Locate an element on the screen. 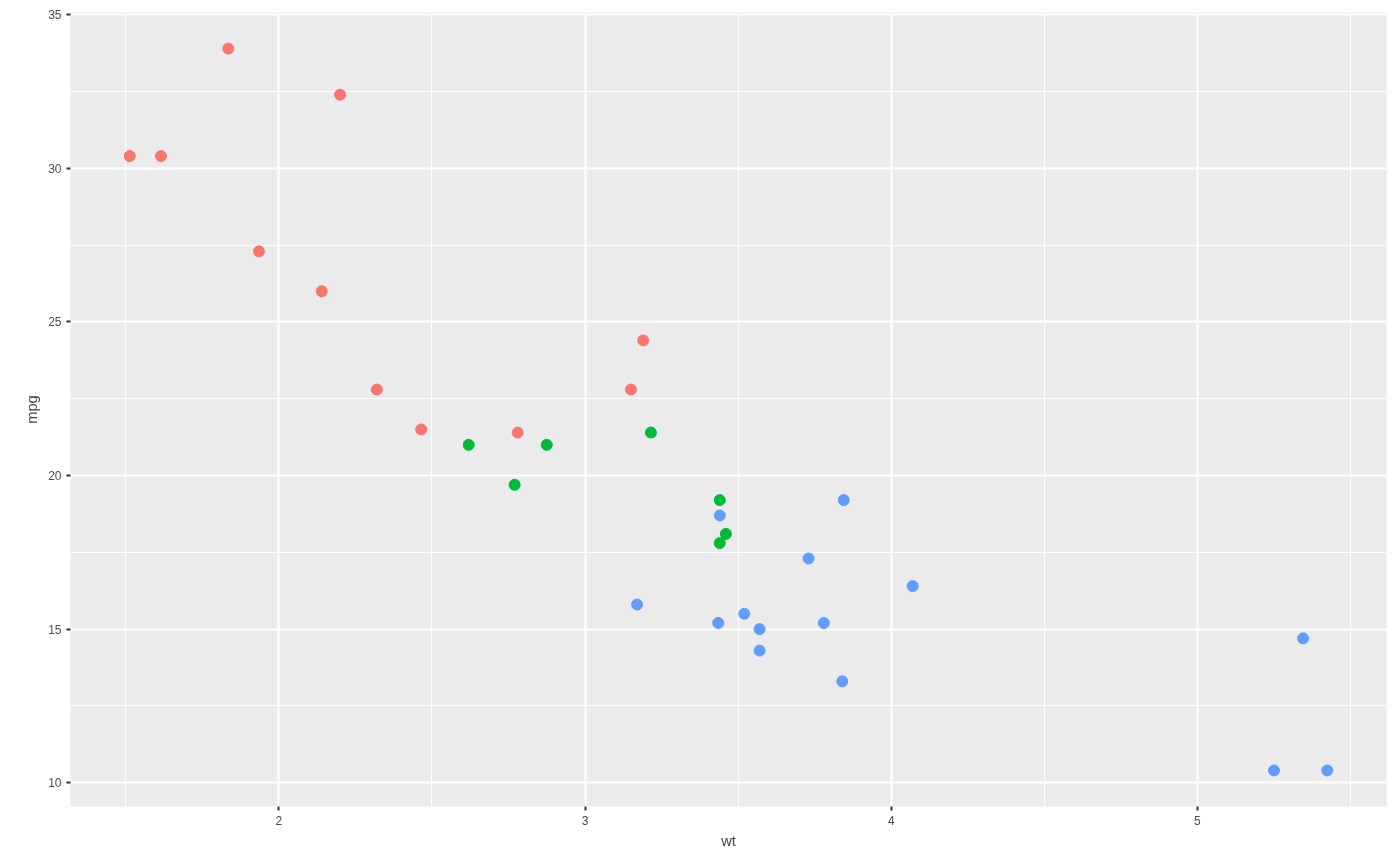 This screenshot has width=1400, height=866. x-axis-title: wt is located at coordinates (728, 840).